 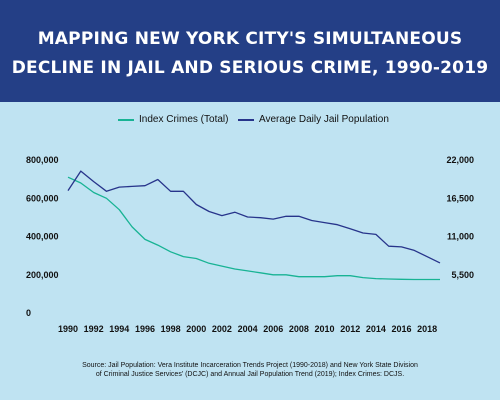 What do you see at coordinates (324, 119) in the screenshot?
I see `legend-label-jail-population: Average Daily Jail Population` at bounding box center [324, 119].